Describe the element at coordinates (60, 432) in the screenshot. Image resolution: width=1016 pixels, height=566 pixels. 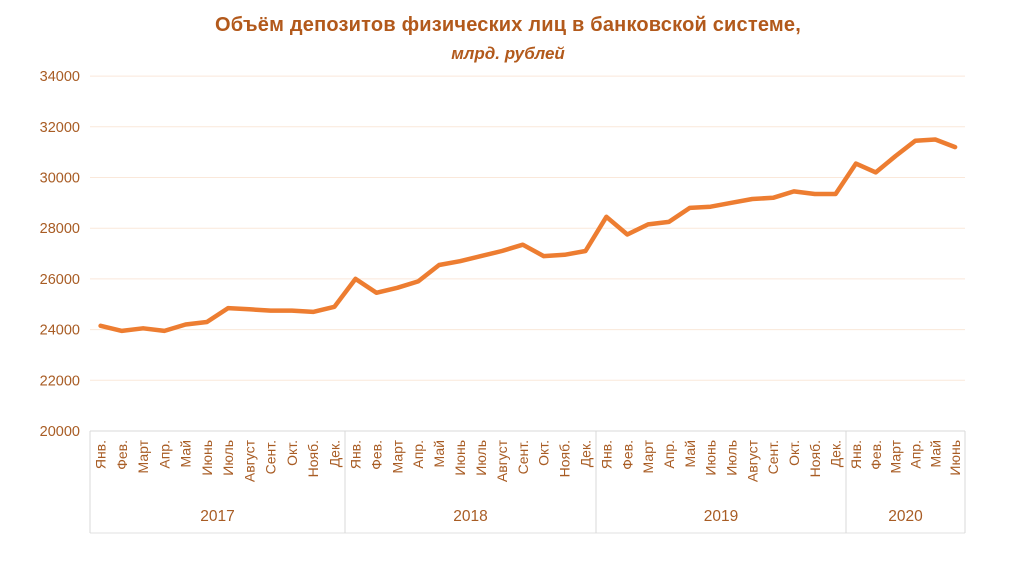
I see `y-tick-label: 20000` at that location.